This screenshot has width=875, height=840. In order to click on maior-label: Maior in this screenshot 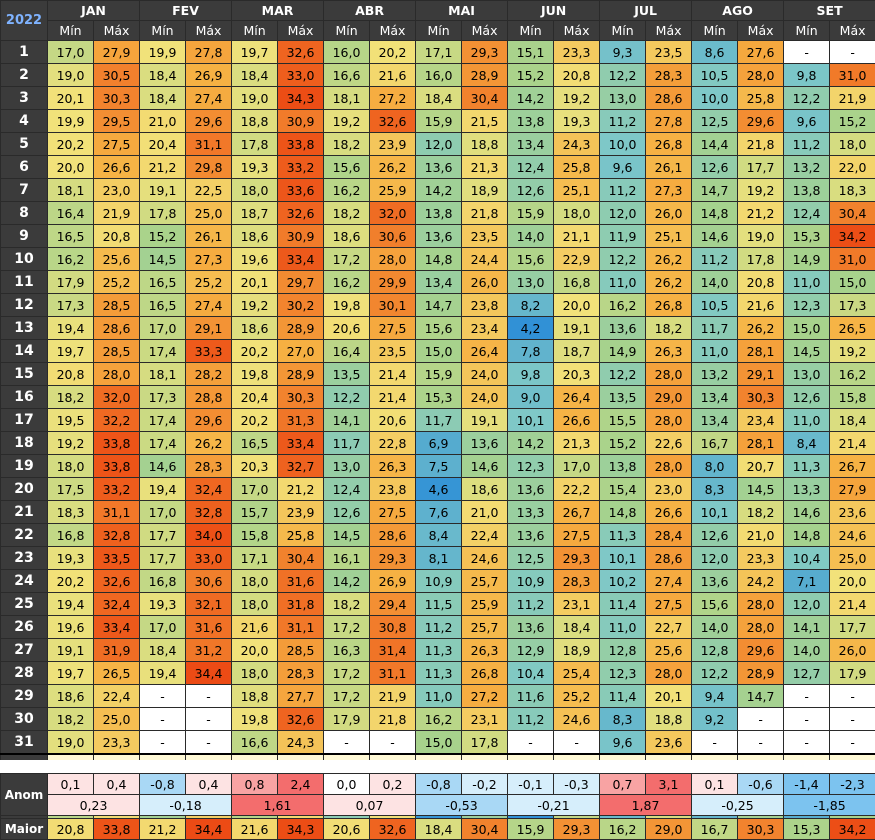, I will do `click(24, 829)`.